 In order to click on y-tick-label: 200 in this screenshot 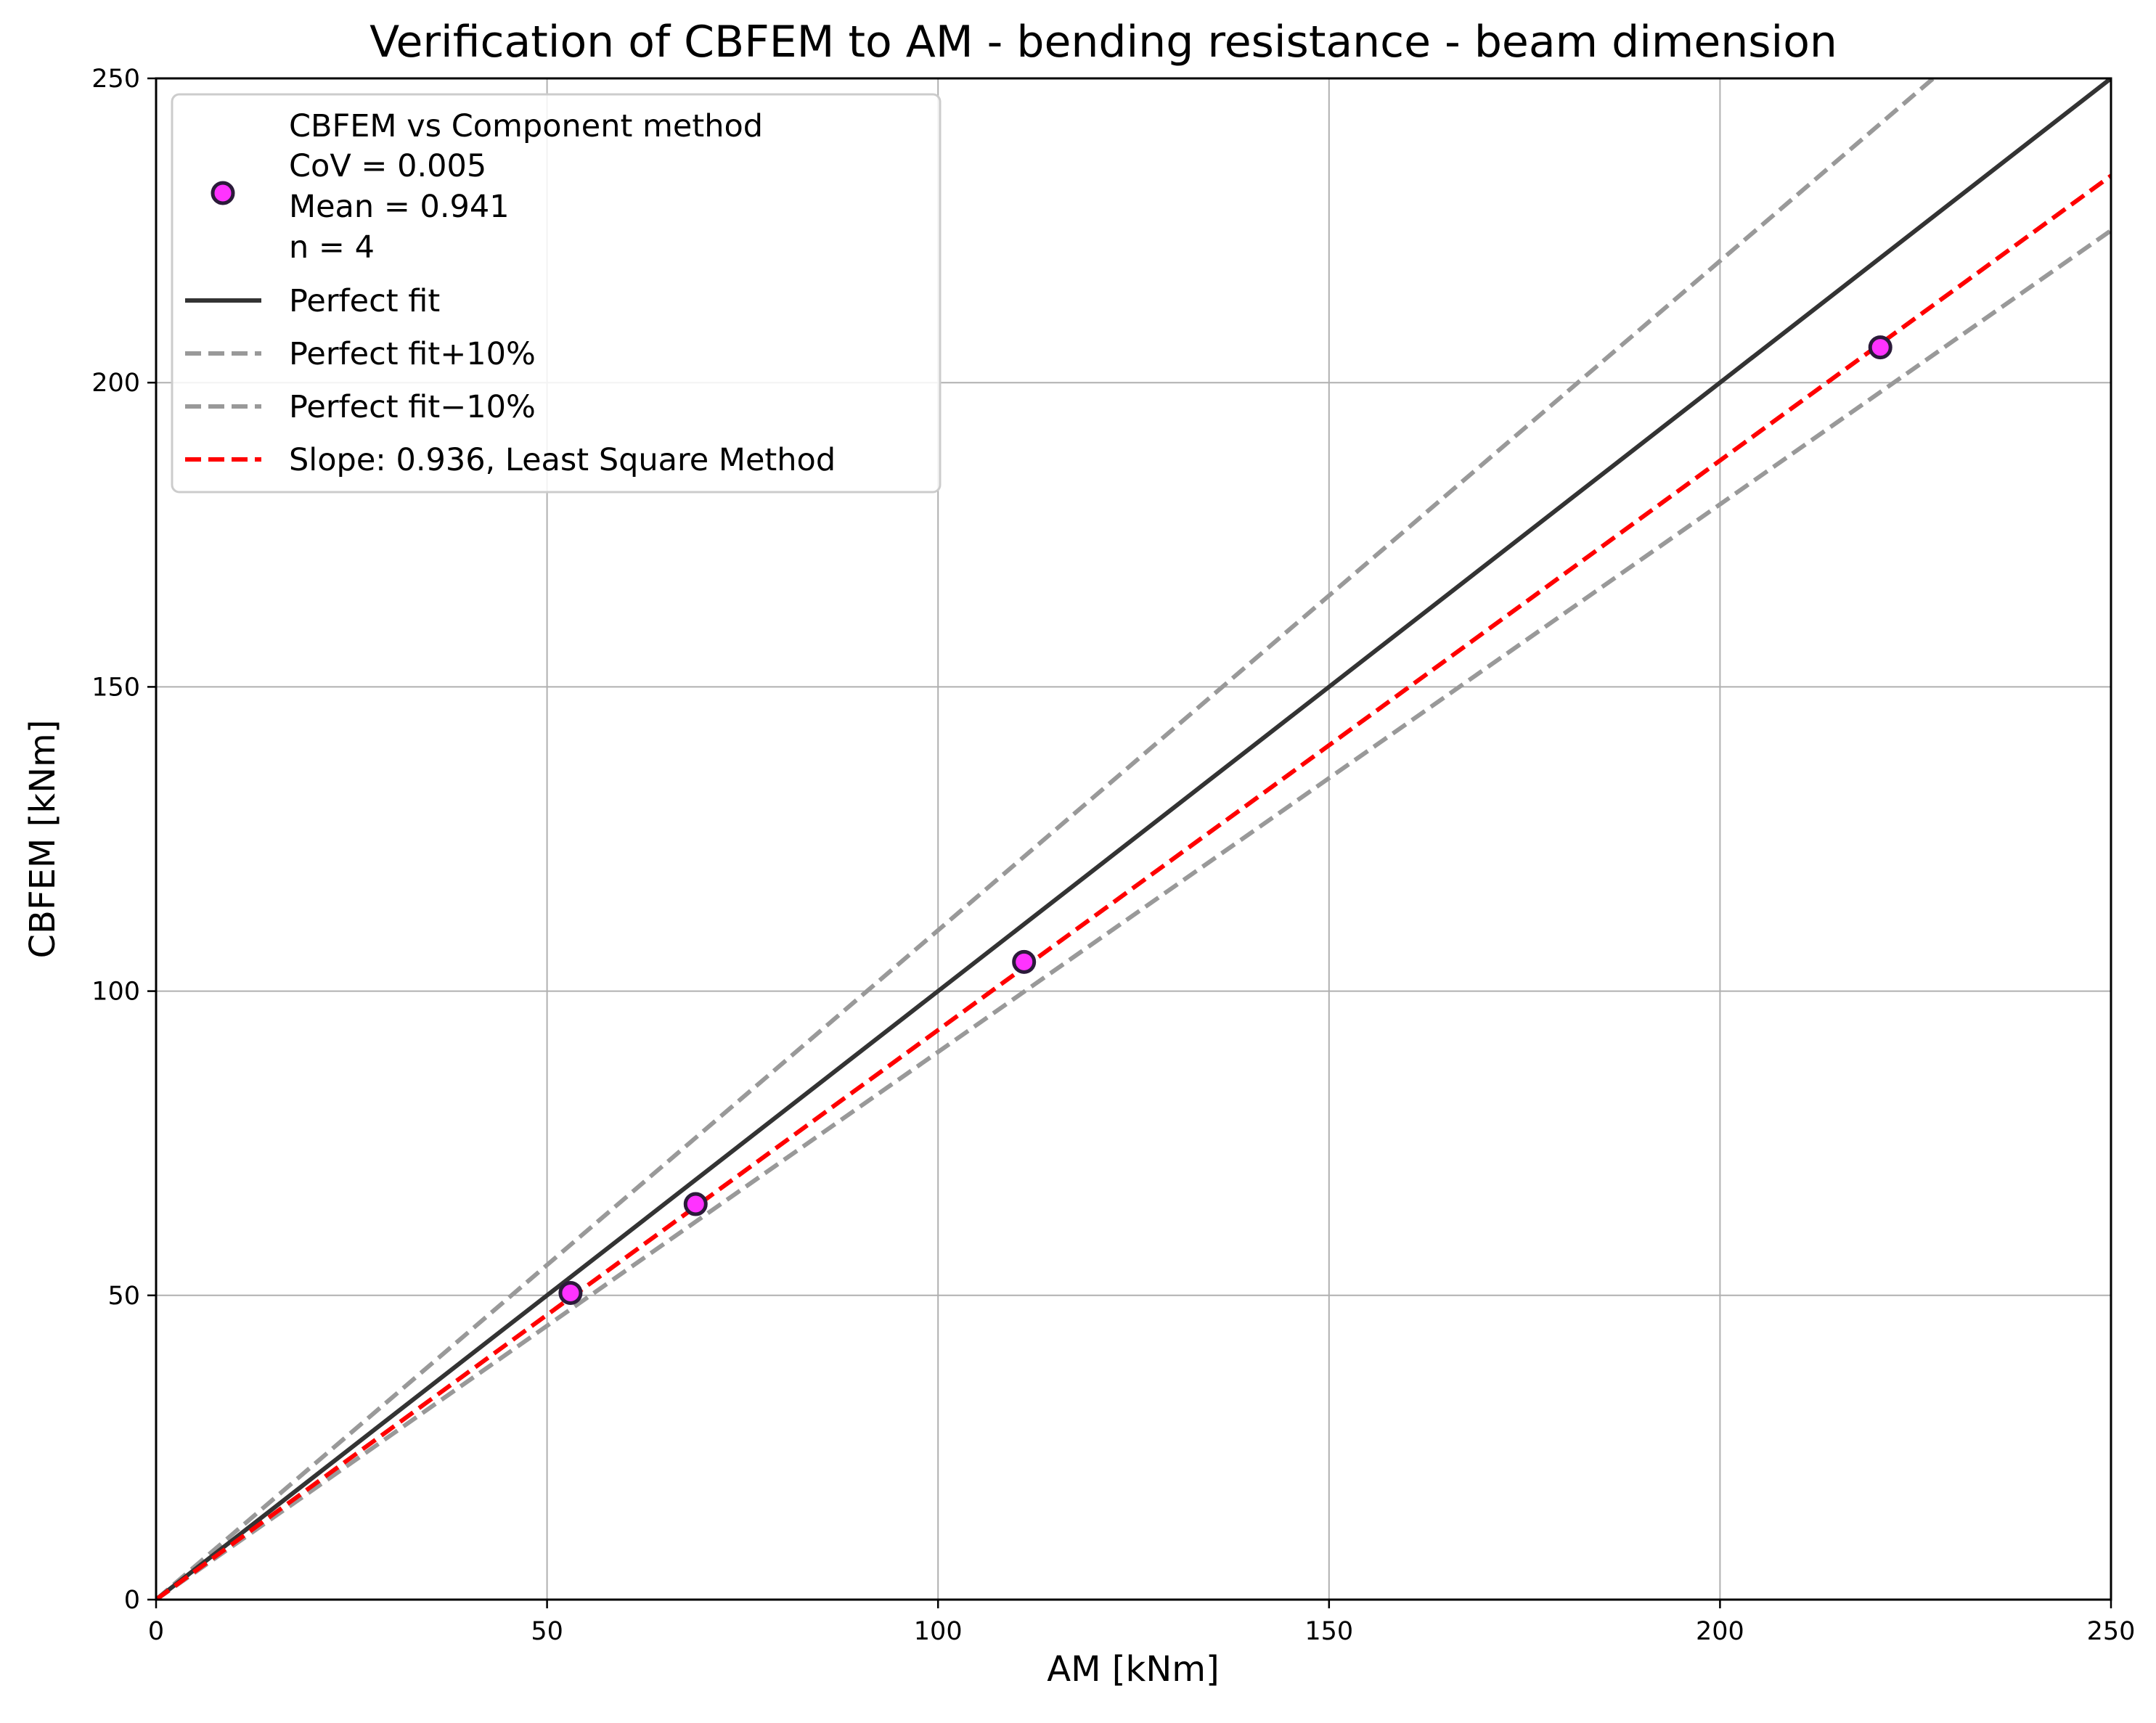, I will do `click(116, 383)`.